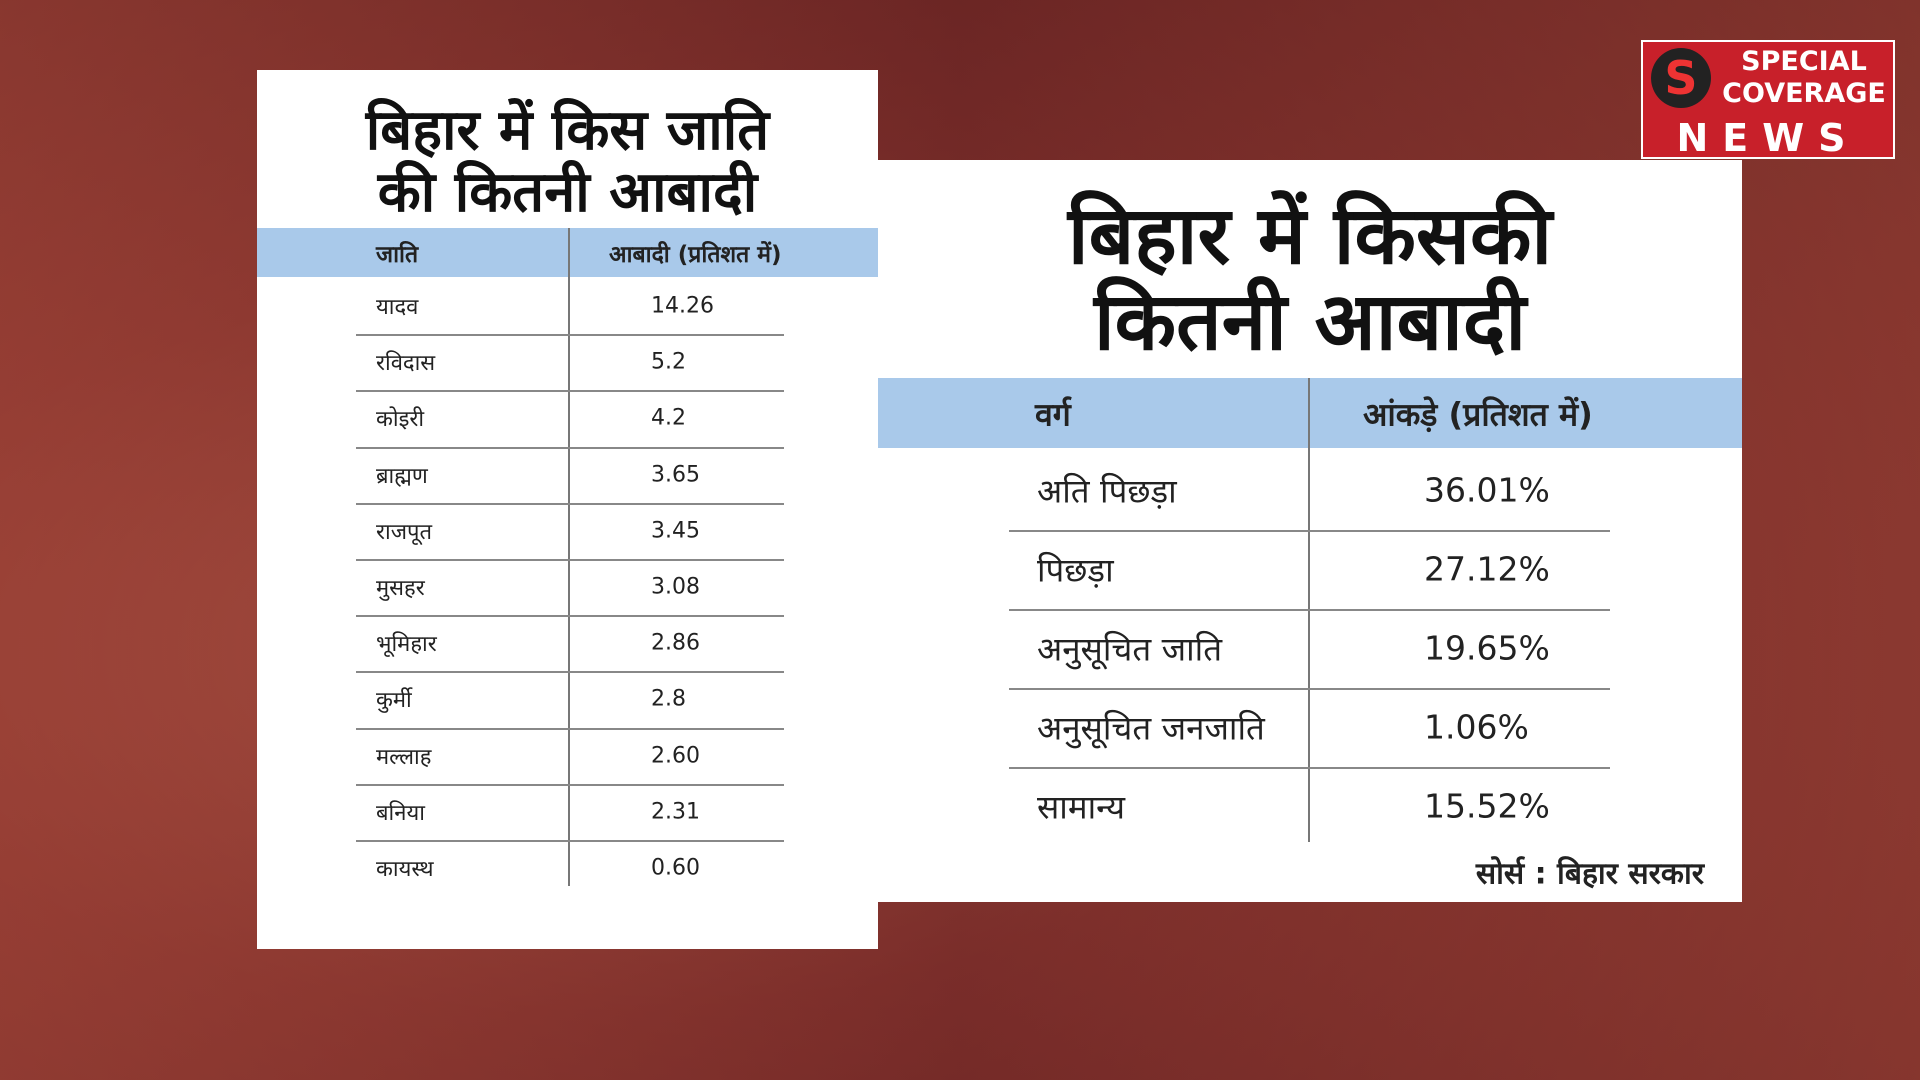  Describe the element at coordinates (404, 532) in the screenshot. I see `label-cell: राजपूत` at that location.